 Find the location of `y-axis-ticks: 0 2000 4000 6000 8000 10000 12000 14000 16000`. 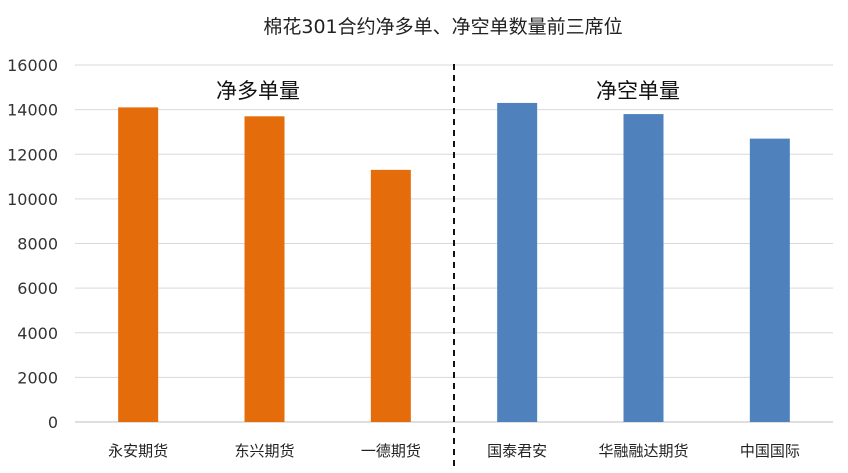

y-axis-ticks: 0 2000 4000 6000 8000 10000 12000 14000 16000 is located at coordinates (32, 244).